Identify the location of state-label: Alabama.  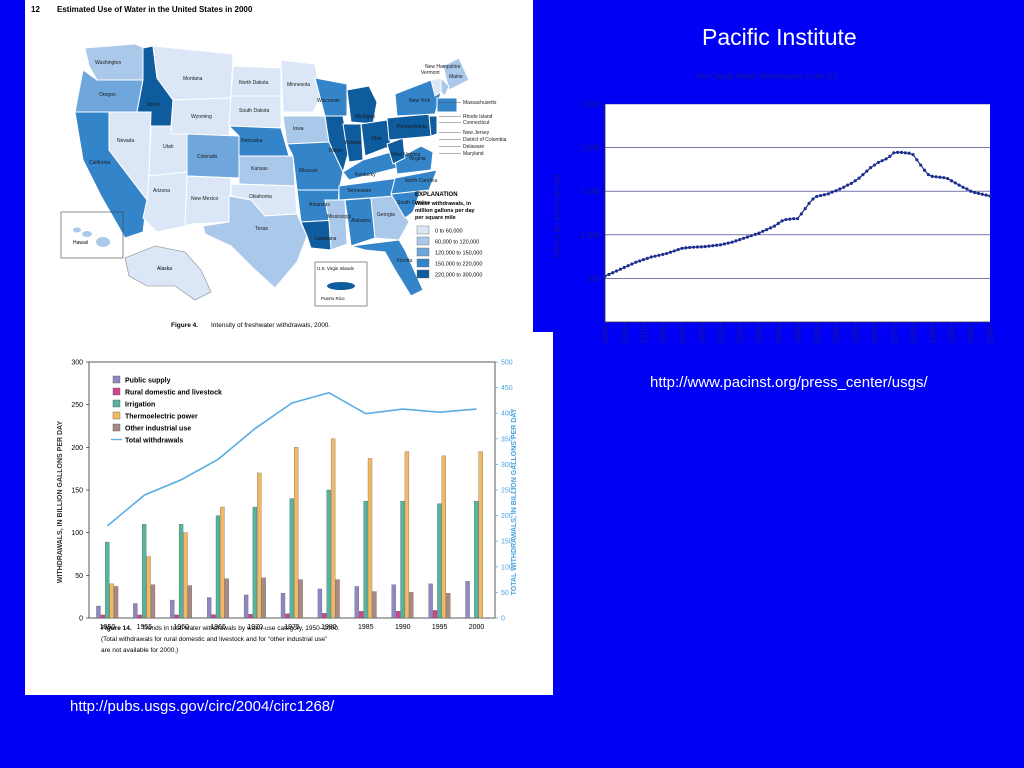
(361, 221).